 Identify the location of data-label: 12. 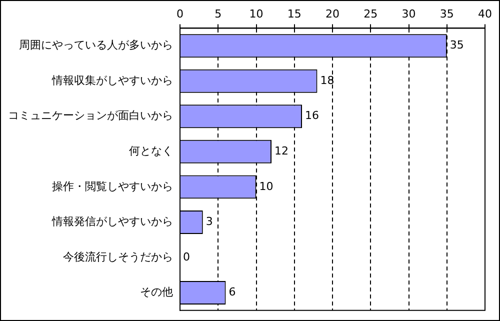
(281, 151).